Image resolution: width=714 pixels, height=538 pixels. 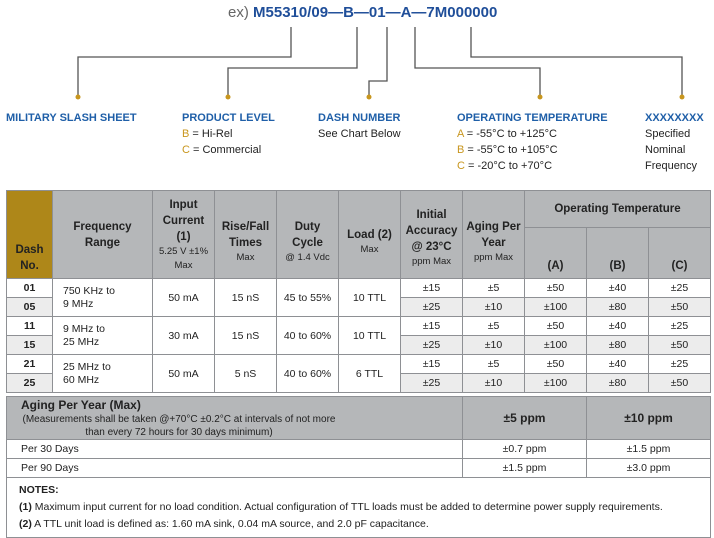 I want to click on header-dash: Dash No., so click(x=29, y=234).